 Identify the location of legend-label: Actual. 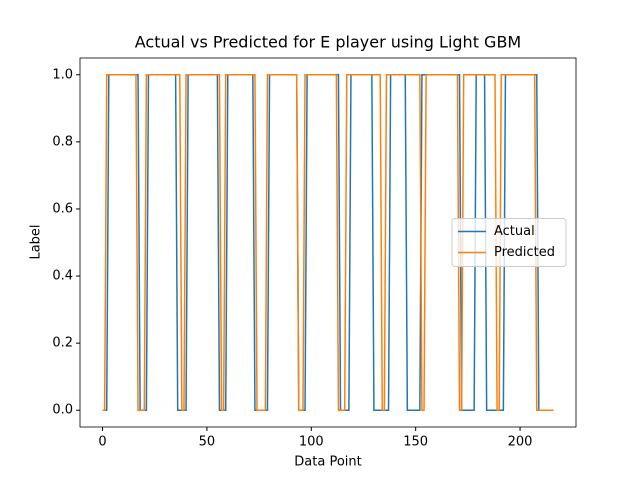
(514, 231).